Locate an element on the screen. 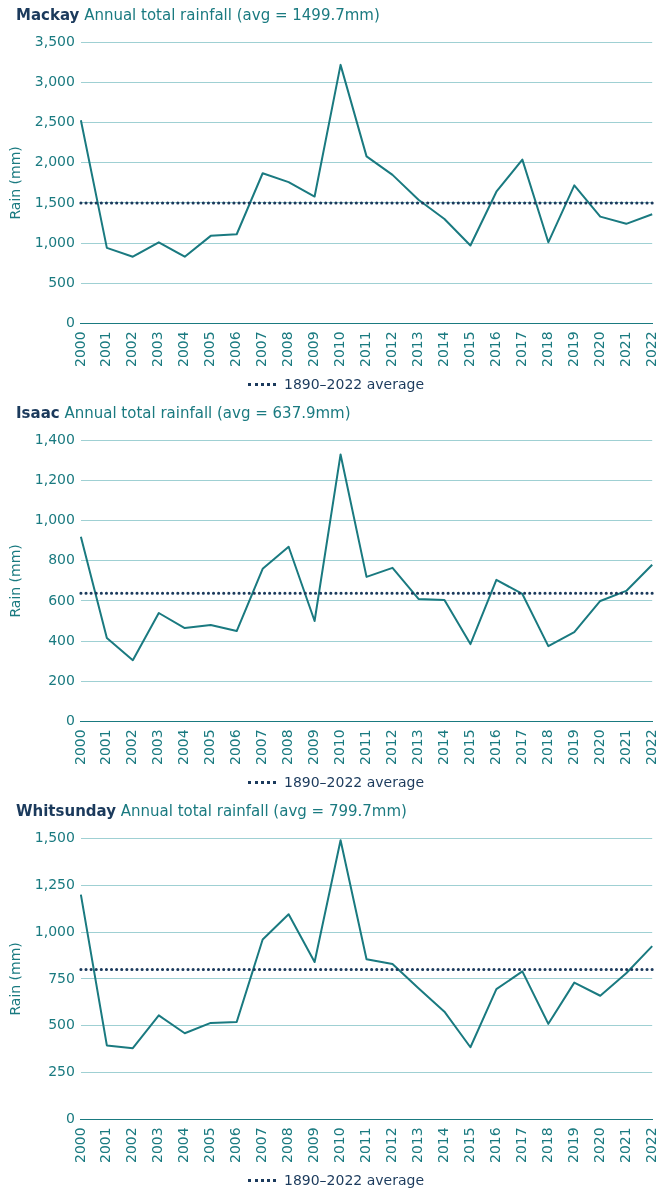  y-tick-label: 1,250 is located at coordinates (54, 883).